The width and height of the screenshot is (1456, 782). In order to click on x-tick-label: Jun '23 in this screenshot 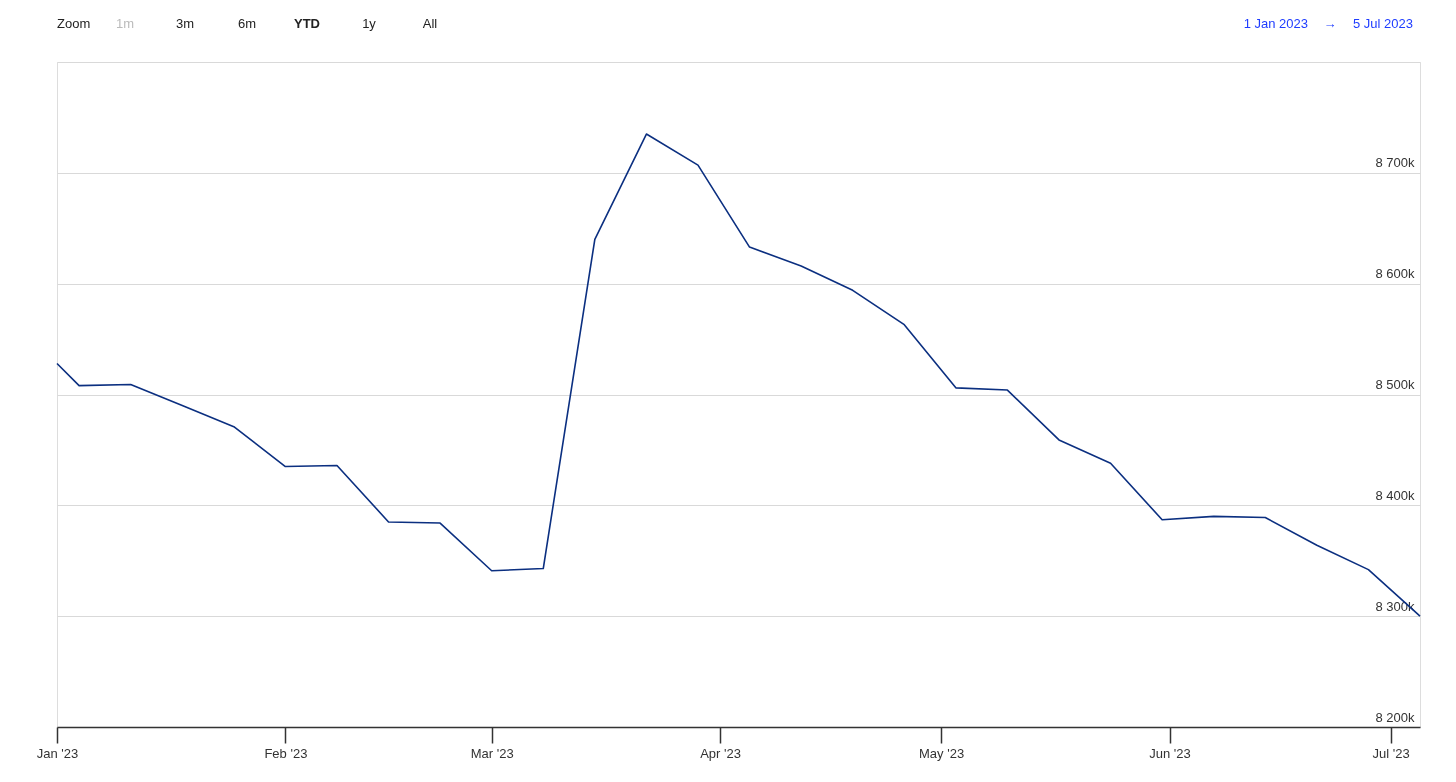, I will do `click(1170, 753)`.